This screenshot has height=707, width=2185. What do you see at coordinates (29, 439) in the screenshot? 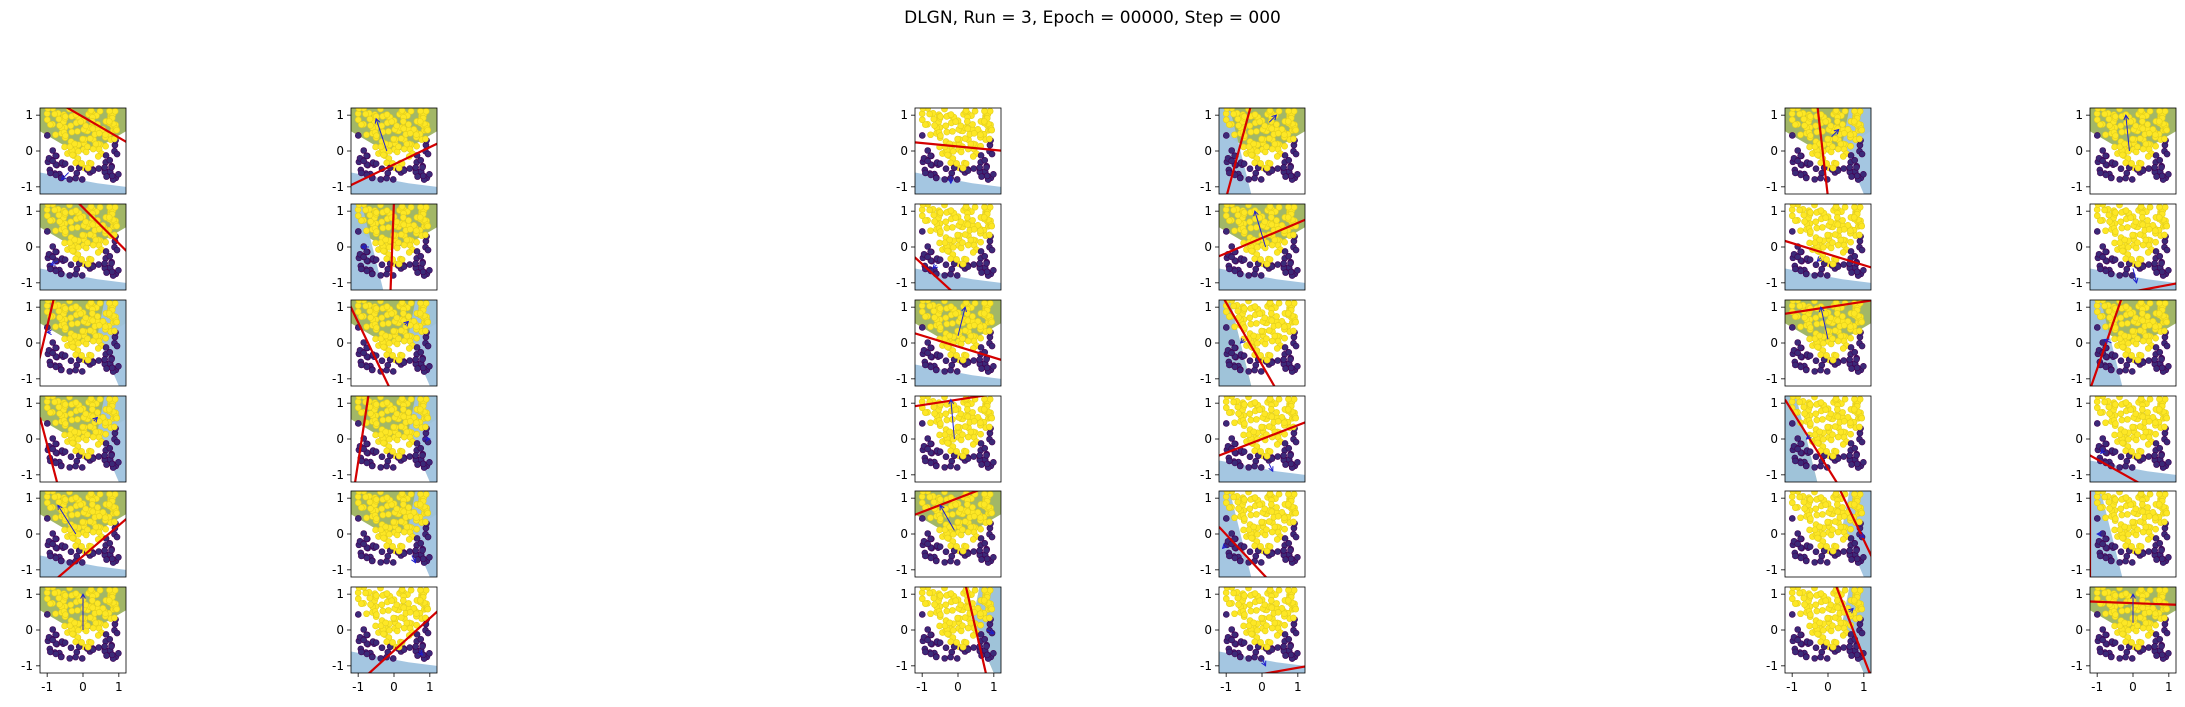
I see `y-tick-label: 0` at bounding box center [29, 439].